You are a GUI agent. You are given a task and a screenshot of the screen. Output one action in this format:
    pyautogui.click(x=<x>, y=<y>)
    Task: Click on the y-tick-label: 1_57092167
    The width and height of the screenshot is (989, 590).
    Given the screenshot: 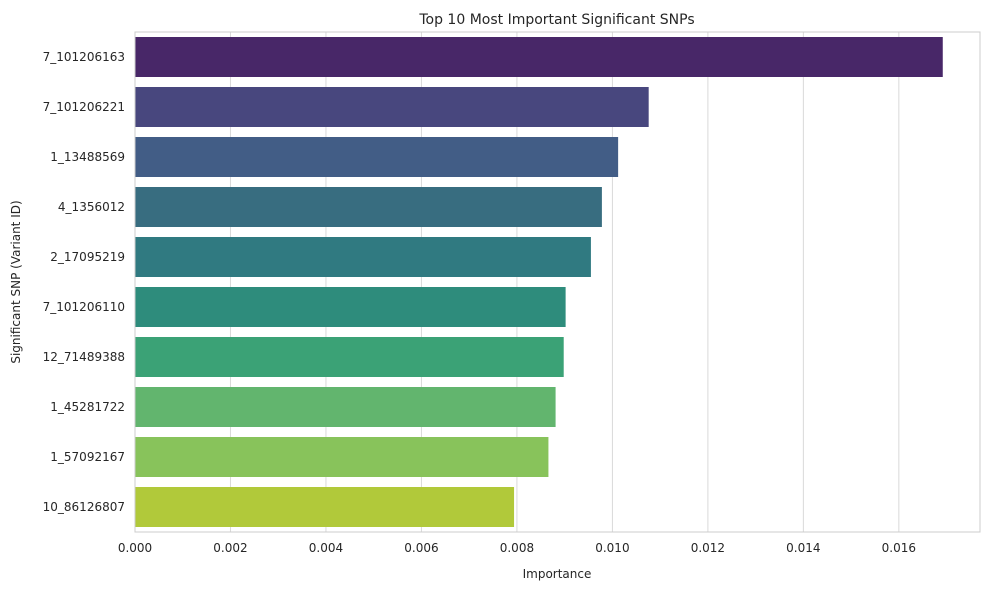 What is the action you would take?
    pyautogui.click(x=87, y=457)
    